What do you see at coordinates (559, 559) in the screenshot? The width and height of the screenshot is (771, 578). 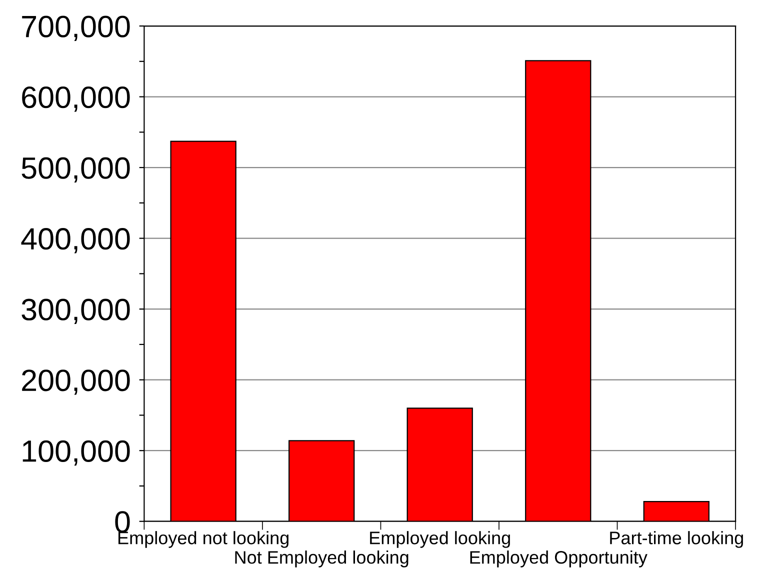 I see `x-tick-label: Employed Opportunity` at bounding box center [559, 559].